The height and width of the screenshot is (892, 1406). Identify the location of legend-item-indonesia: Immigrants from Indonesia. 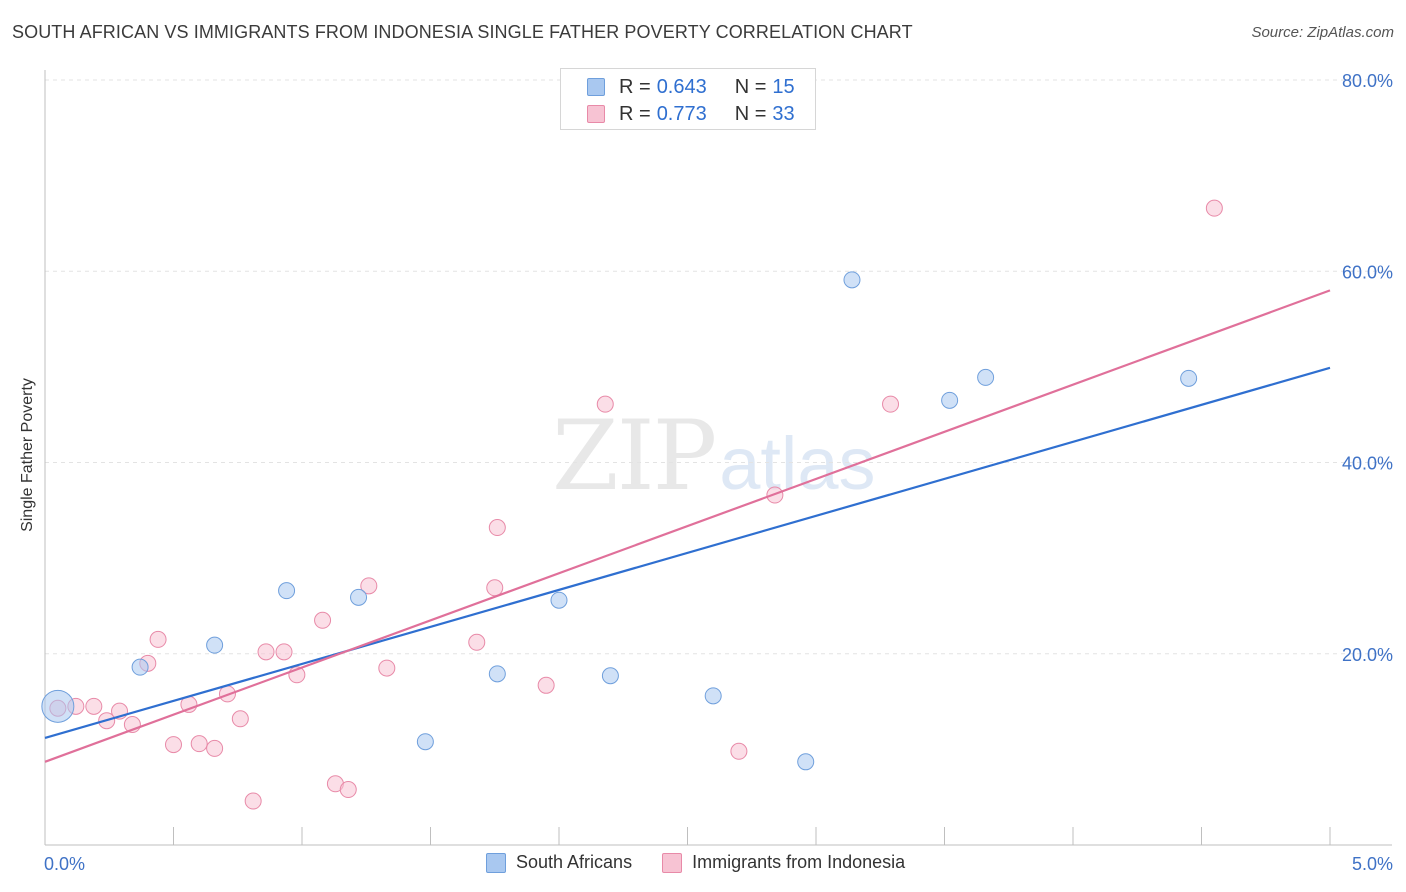
(783, 862).